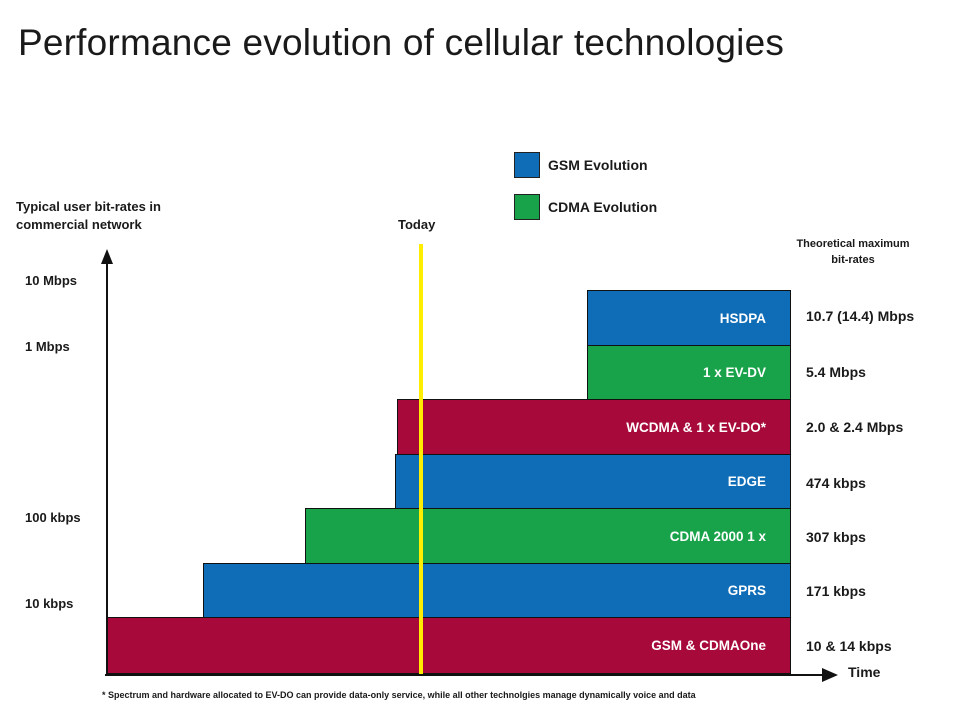 This screenshot has width=960, height=720. What do you see at coordinates (88, 206) in the screenshot?
I see `y-axis-title-line: Typical user bit-rates in` at bounding box center [88, 206].